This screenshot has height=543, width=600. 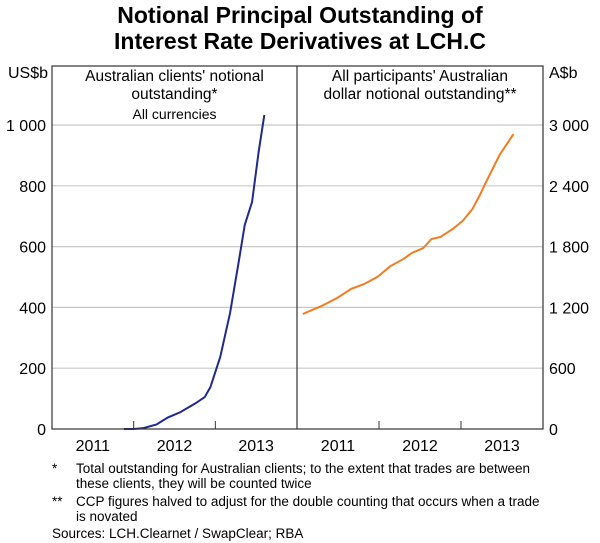 What do you see at coordinates (57, 501) in the screenshot?
I see `footnote-2-mark: **` at bounding box center [57, 501].